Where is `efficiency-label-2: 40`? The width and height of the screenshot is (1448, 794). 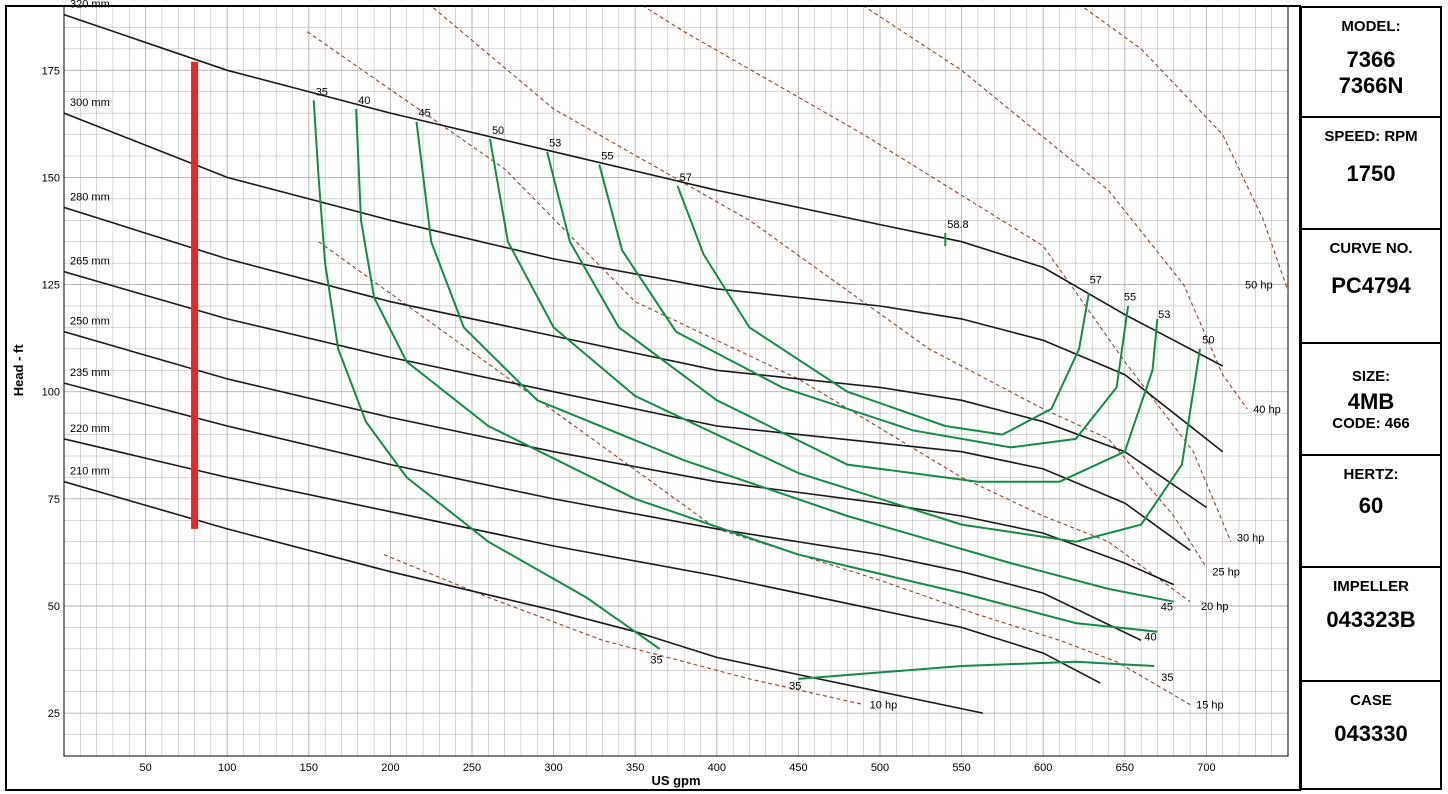
efficiency-label-2: 40 is located at coordinates (364, 101).